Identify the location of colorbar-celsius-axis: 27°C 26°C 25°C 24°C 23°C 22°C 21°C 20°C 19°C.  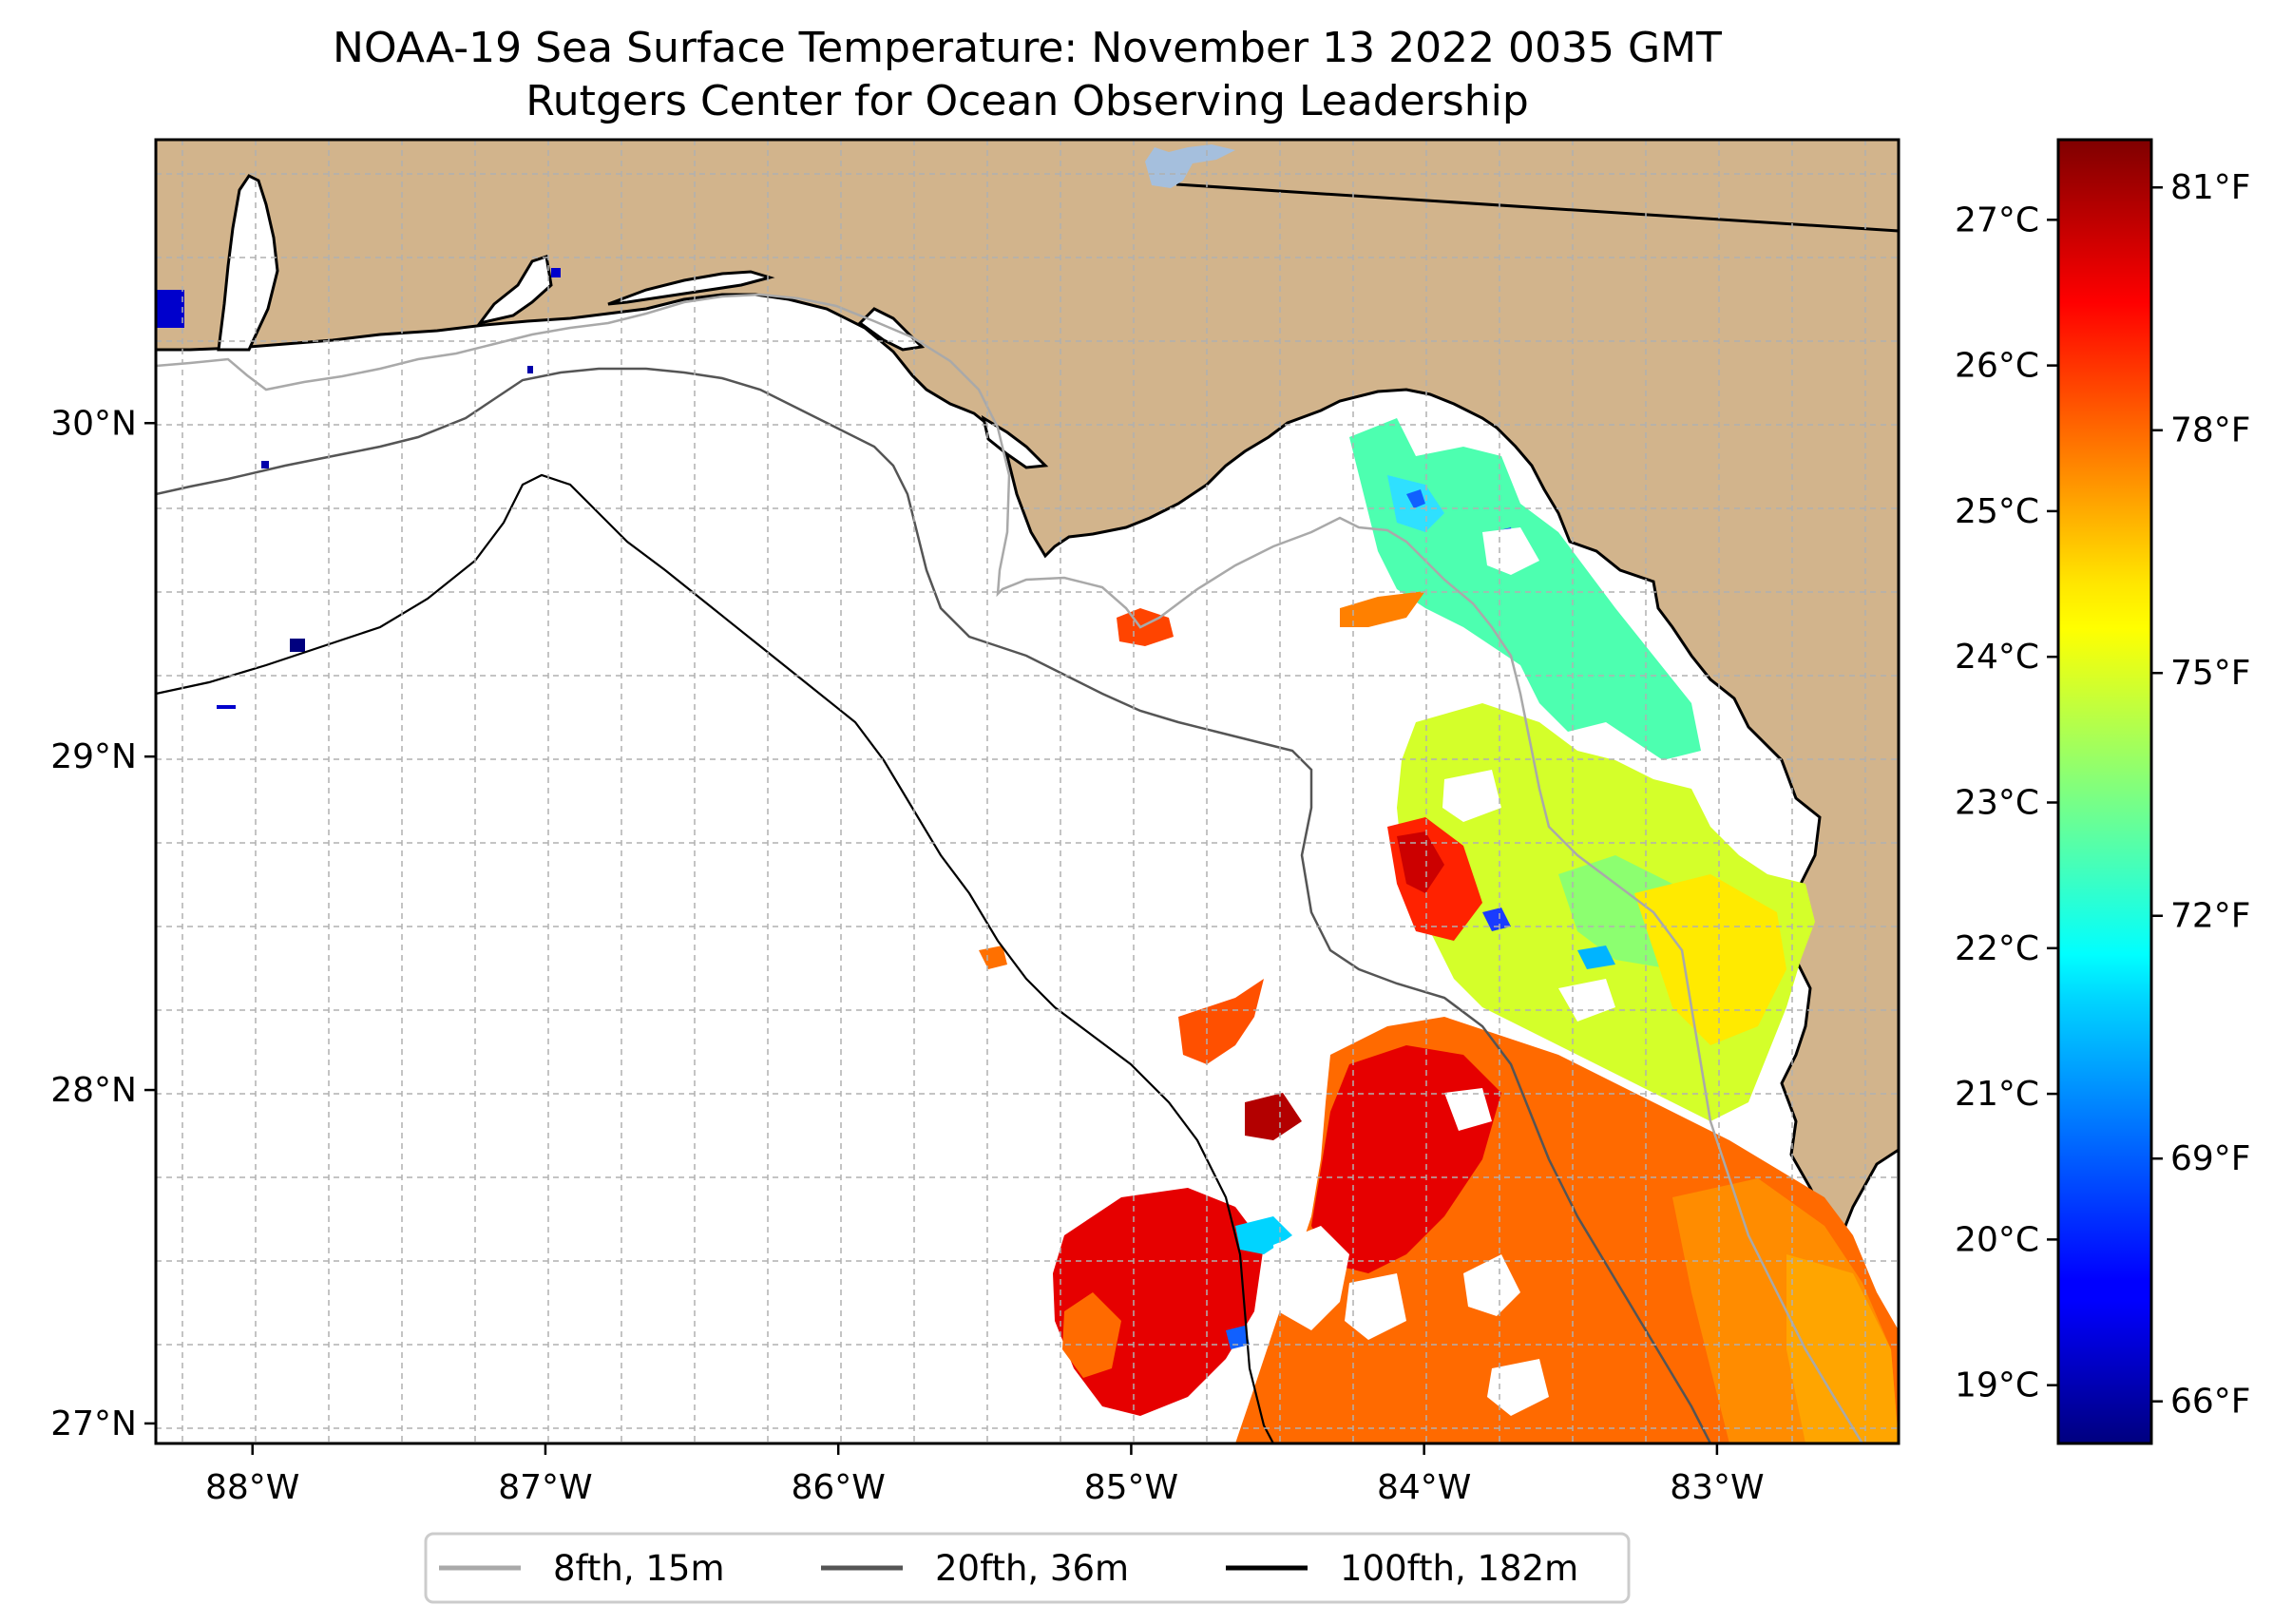
(2006, 803).